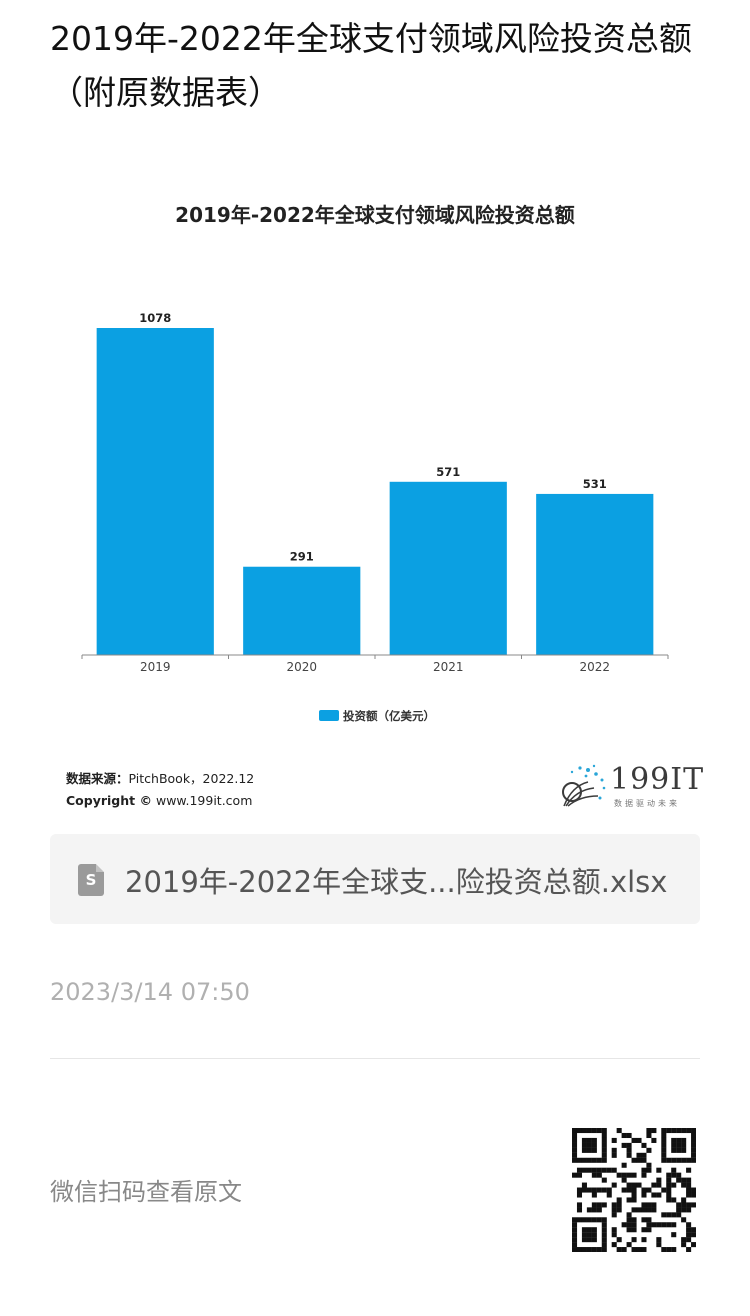 The height and width of the screenshot is (1316, 750). What do you see at coordinates (375, 215) in the screenshot?
I see `chart-title: 2019年-2022年全球支付领域风险投资总额` at bounding box center [375, 215].